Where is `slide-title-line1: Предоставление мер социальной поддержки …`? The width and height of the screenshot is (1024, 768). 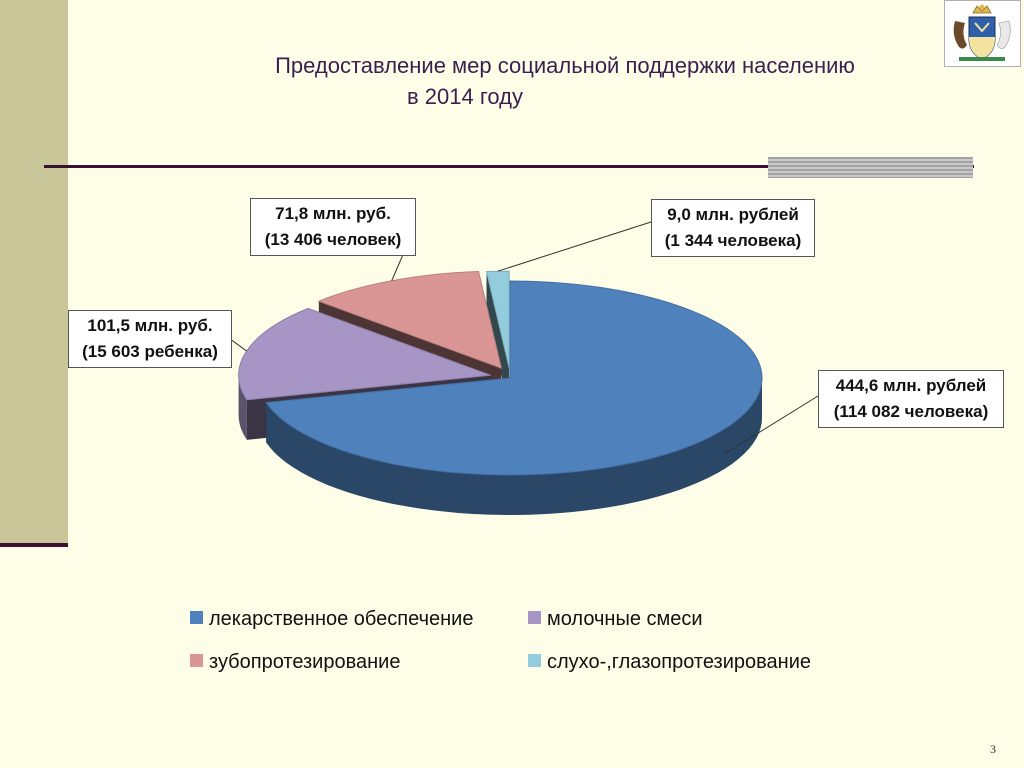
slide-title-line1: Предоставление мер социальной поддержки … is located at coordinates (565, 65).